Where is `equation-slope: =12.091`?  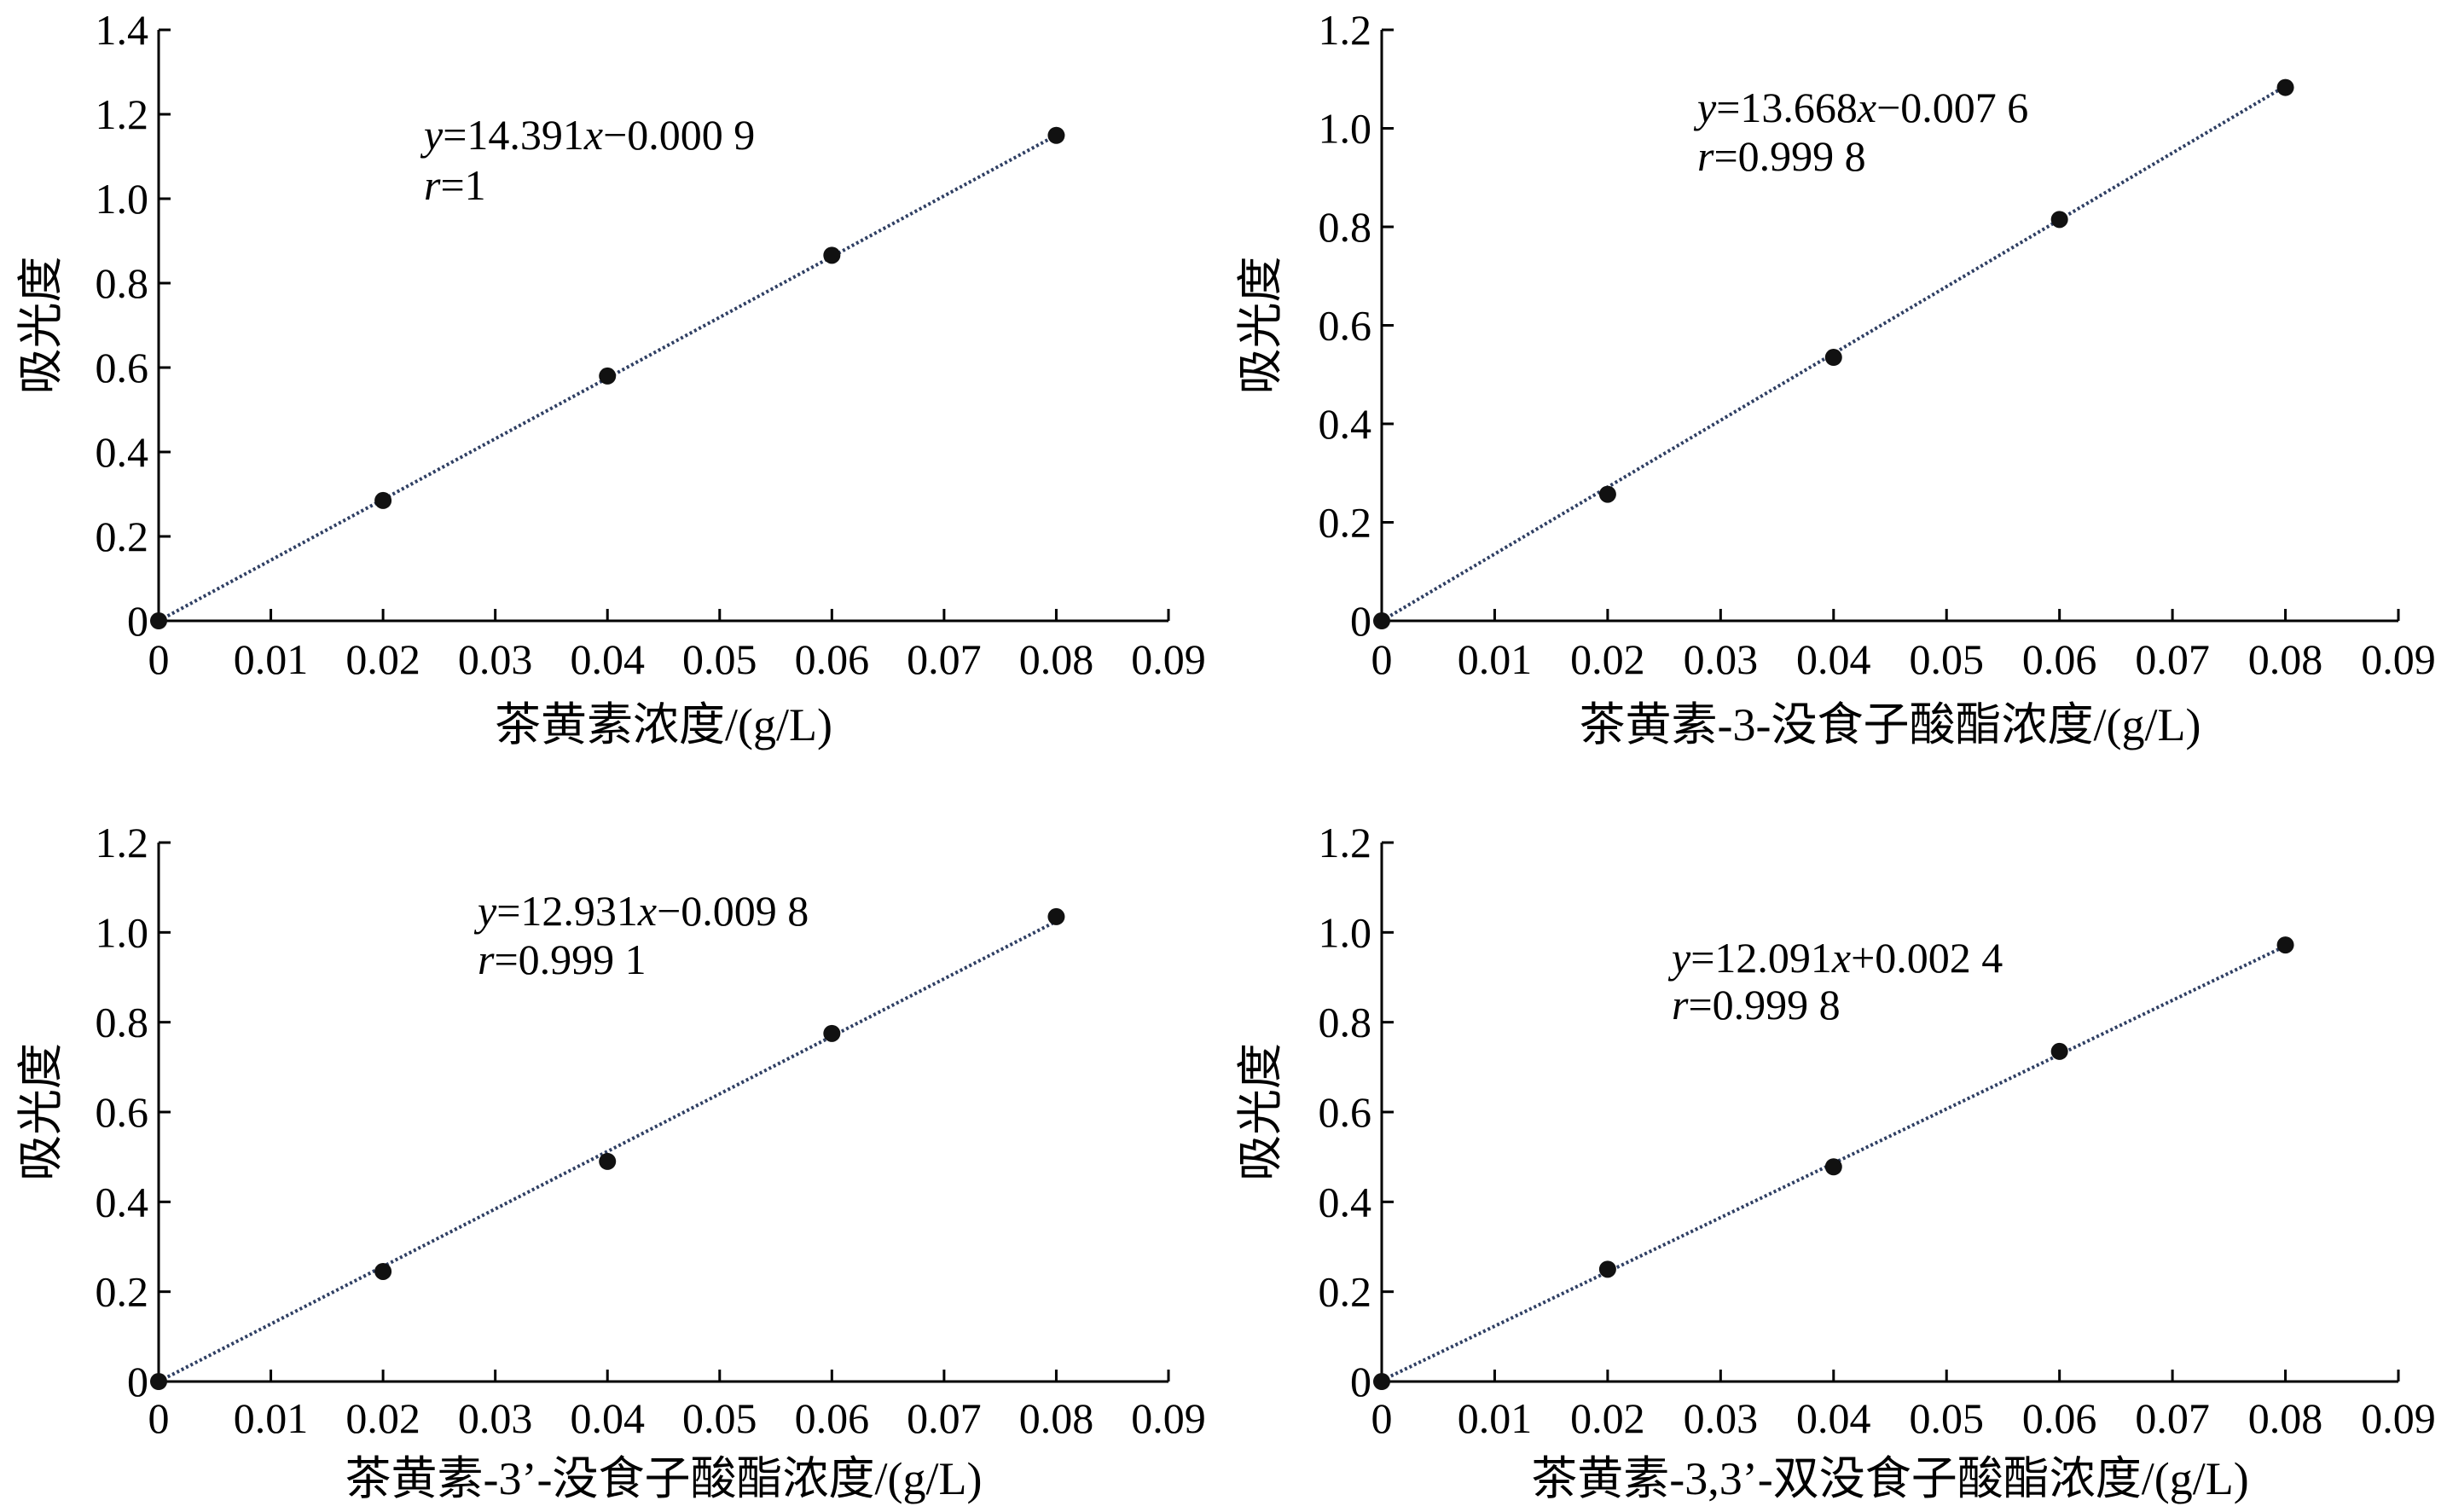
equation-slope: =12.091 is located at coordinates (1761, 958).